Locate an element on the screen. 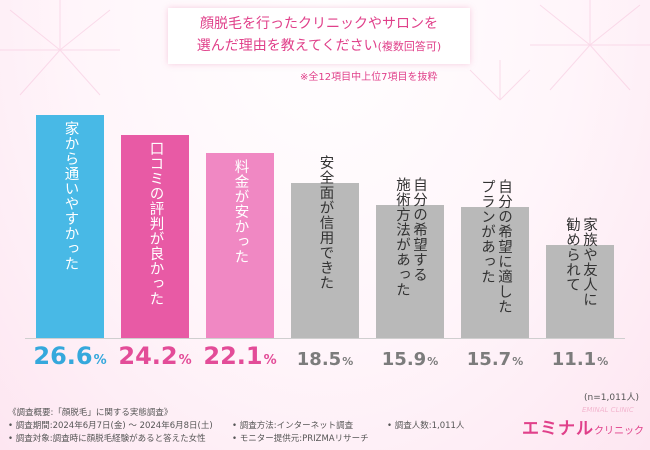  bar-label-4: 安全面が信用できた is located at coordinates (325, 223).